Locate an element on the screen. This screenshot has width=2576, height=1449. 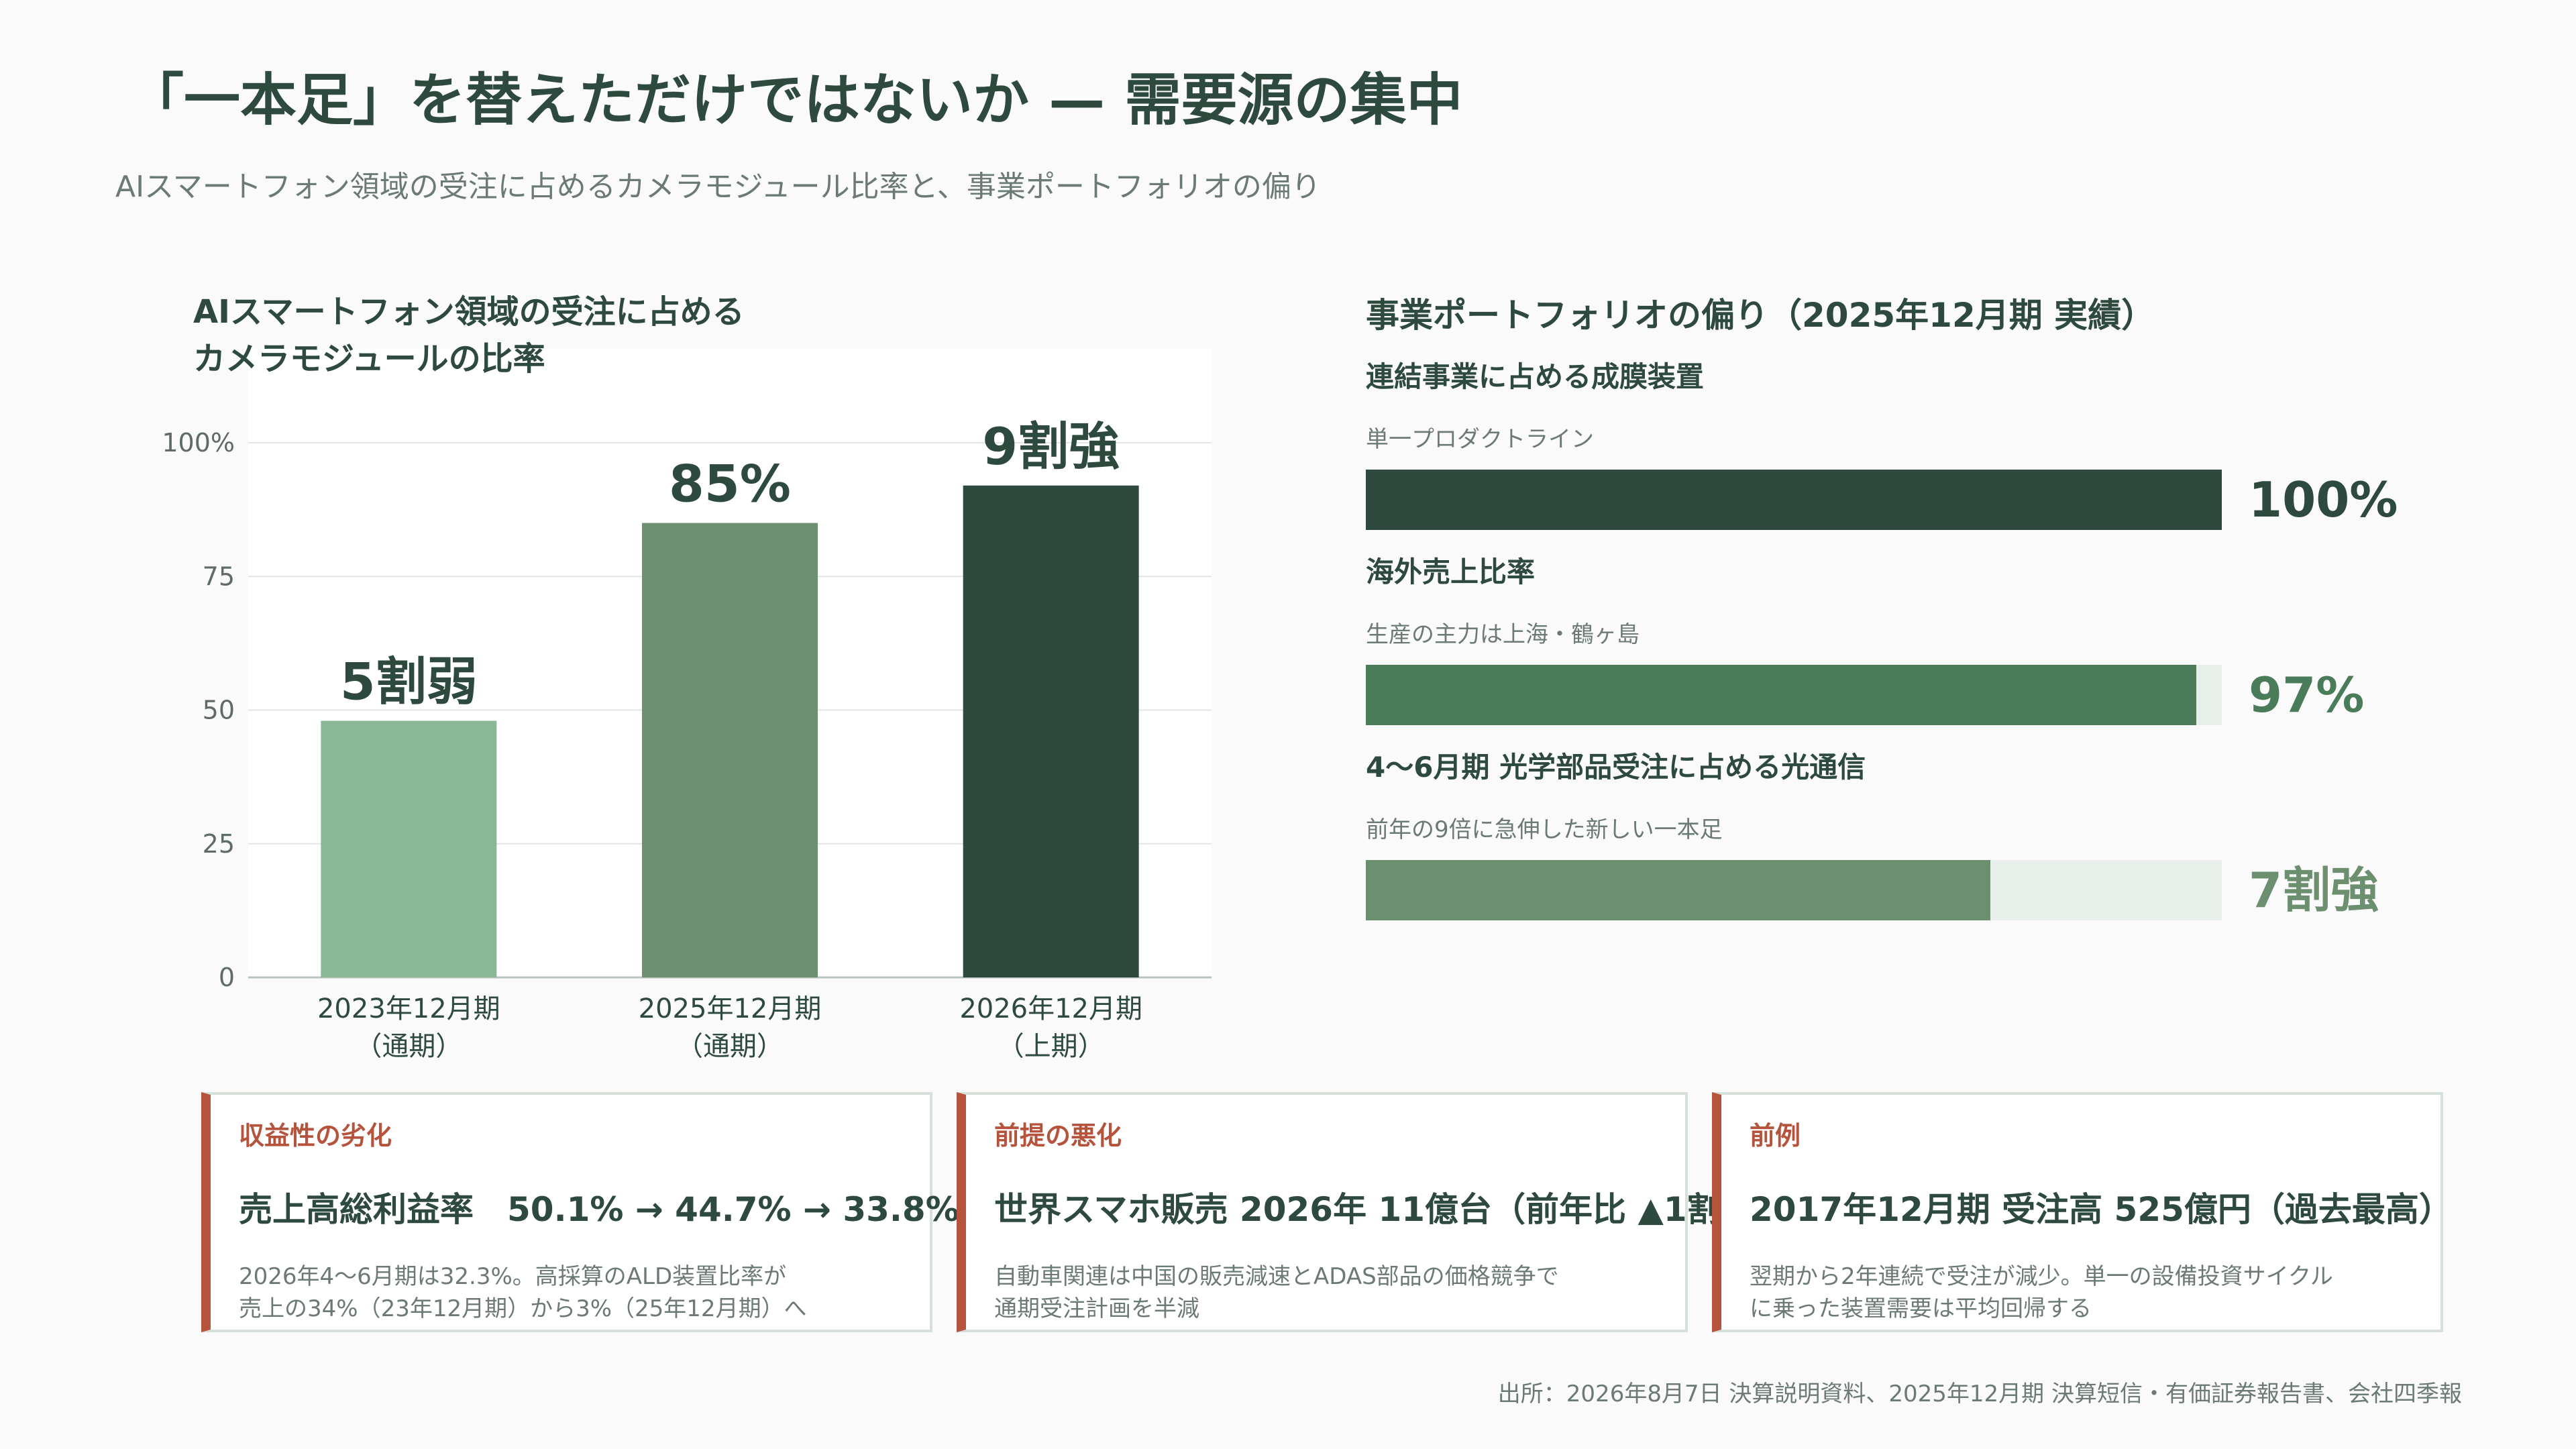
x-tick-label: （上期） is located at coordinates (1051, 1046).